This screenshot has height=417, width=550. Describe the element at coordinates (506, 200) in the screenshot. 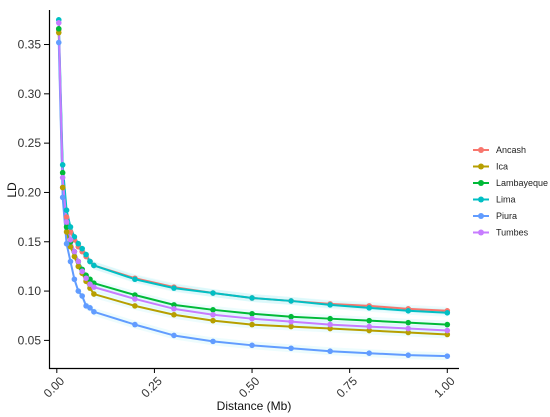

I see `legend-label-lima: Lima` at that location.